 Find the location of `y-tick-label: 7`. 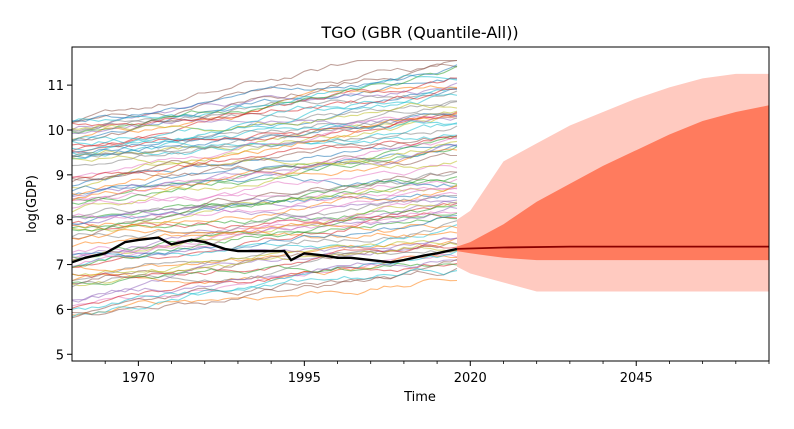

y-tick-label: 7 is located at coordinates (60, 266).